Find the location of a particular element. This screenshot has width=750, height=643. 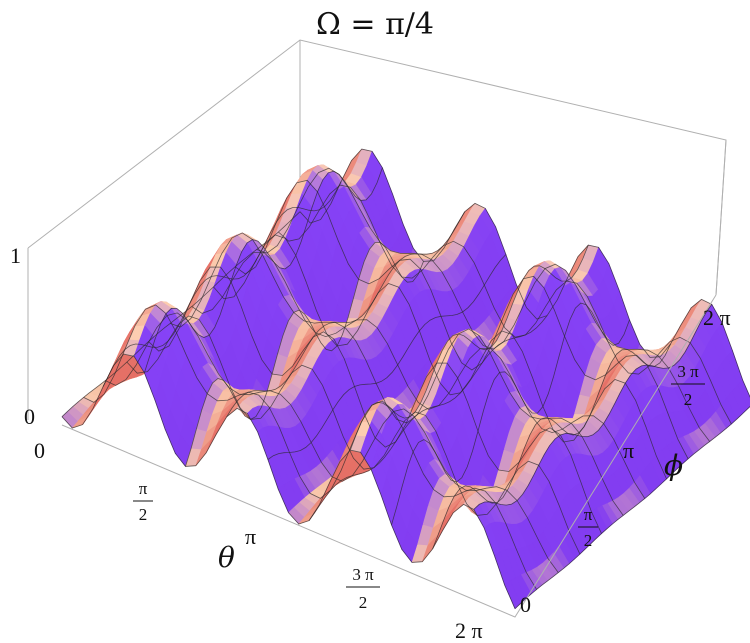

theta-tick-pi: π is located at coordinates (250, 536).